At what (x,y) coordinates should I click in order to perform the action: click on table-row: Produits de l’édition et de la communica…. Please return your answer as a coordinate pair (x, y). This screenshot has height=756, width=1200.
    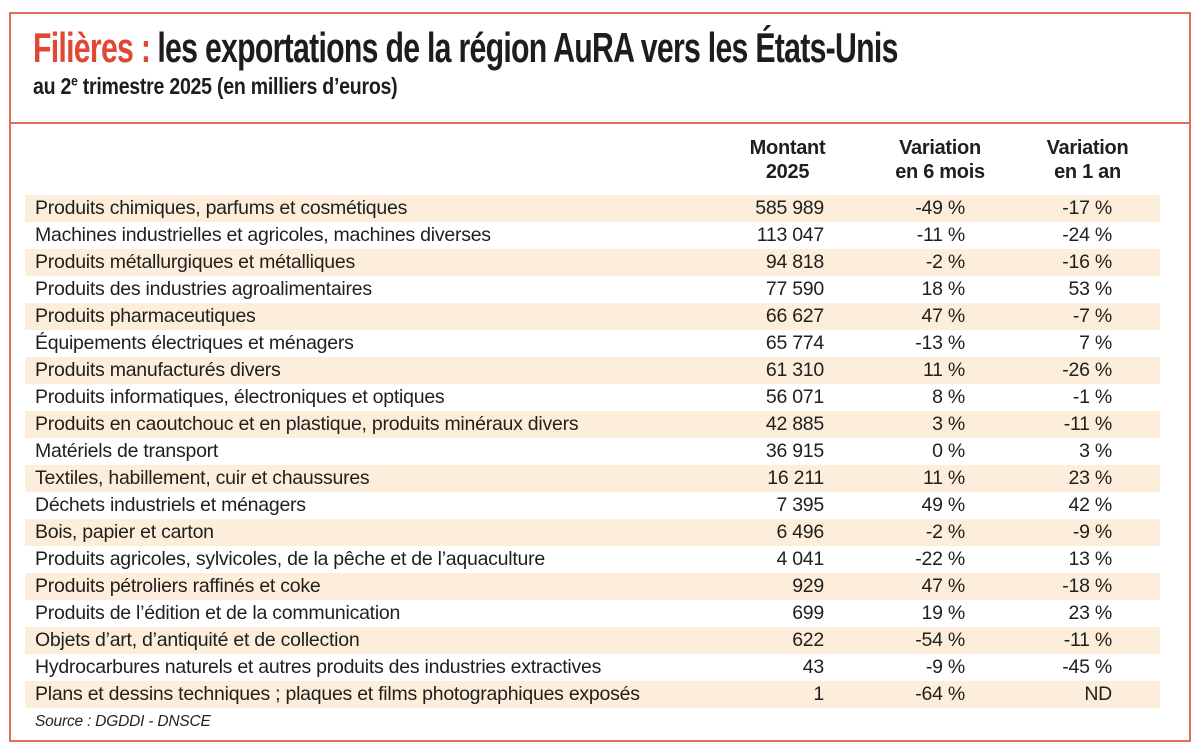
    Looking at the image, I should click on (592, 613).